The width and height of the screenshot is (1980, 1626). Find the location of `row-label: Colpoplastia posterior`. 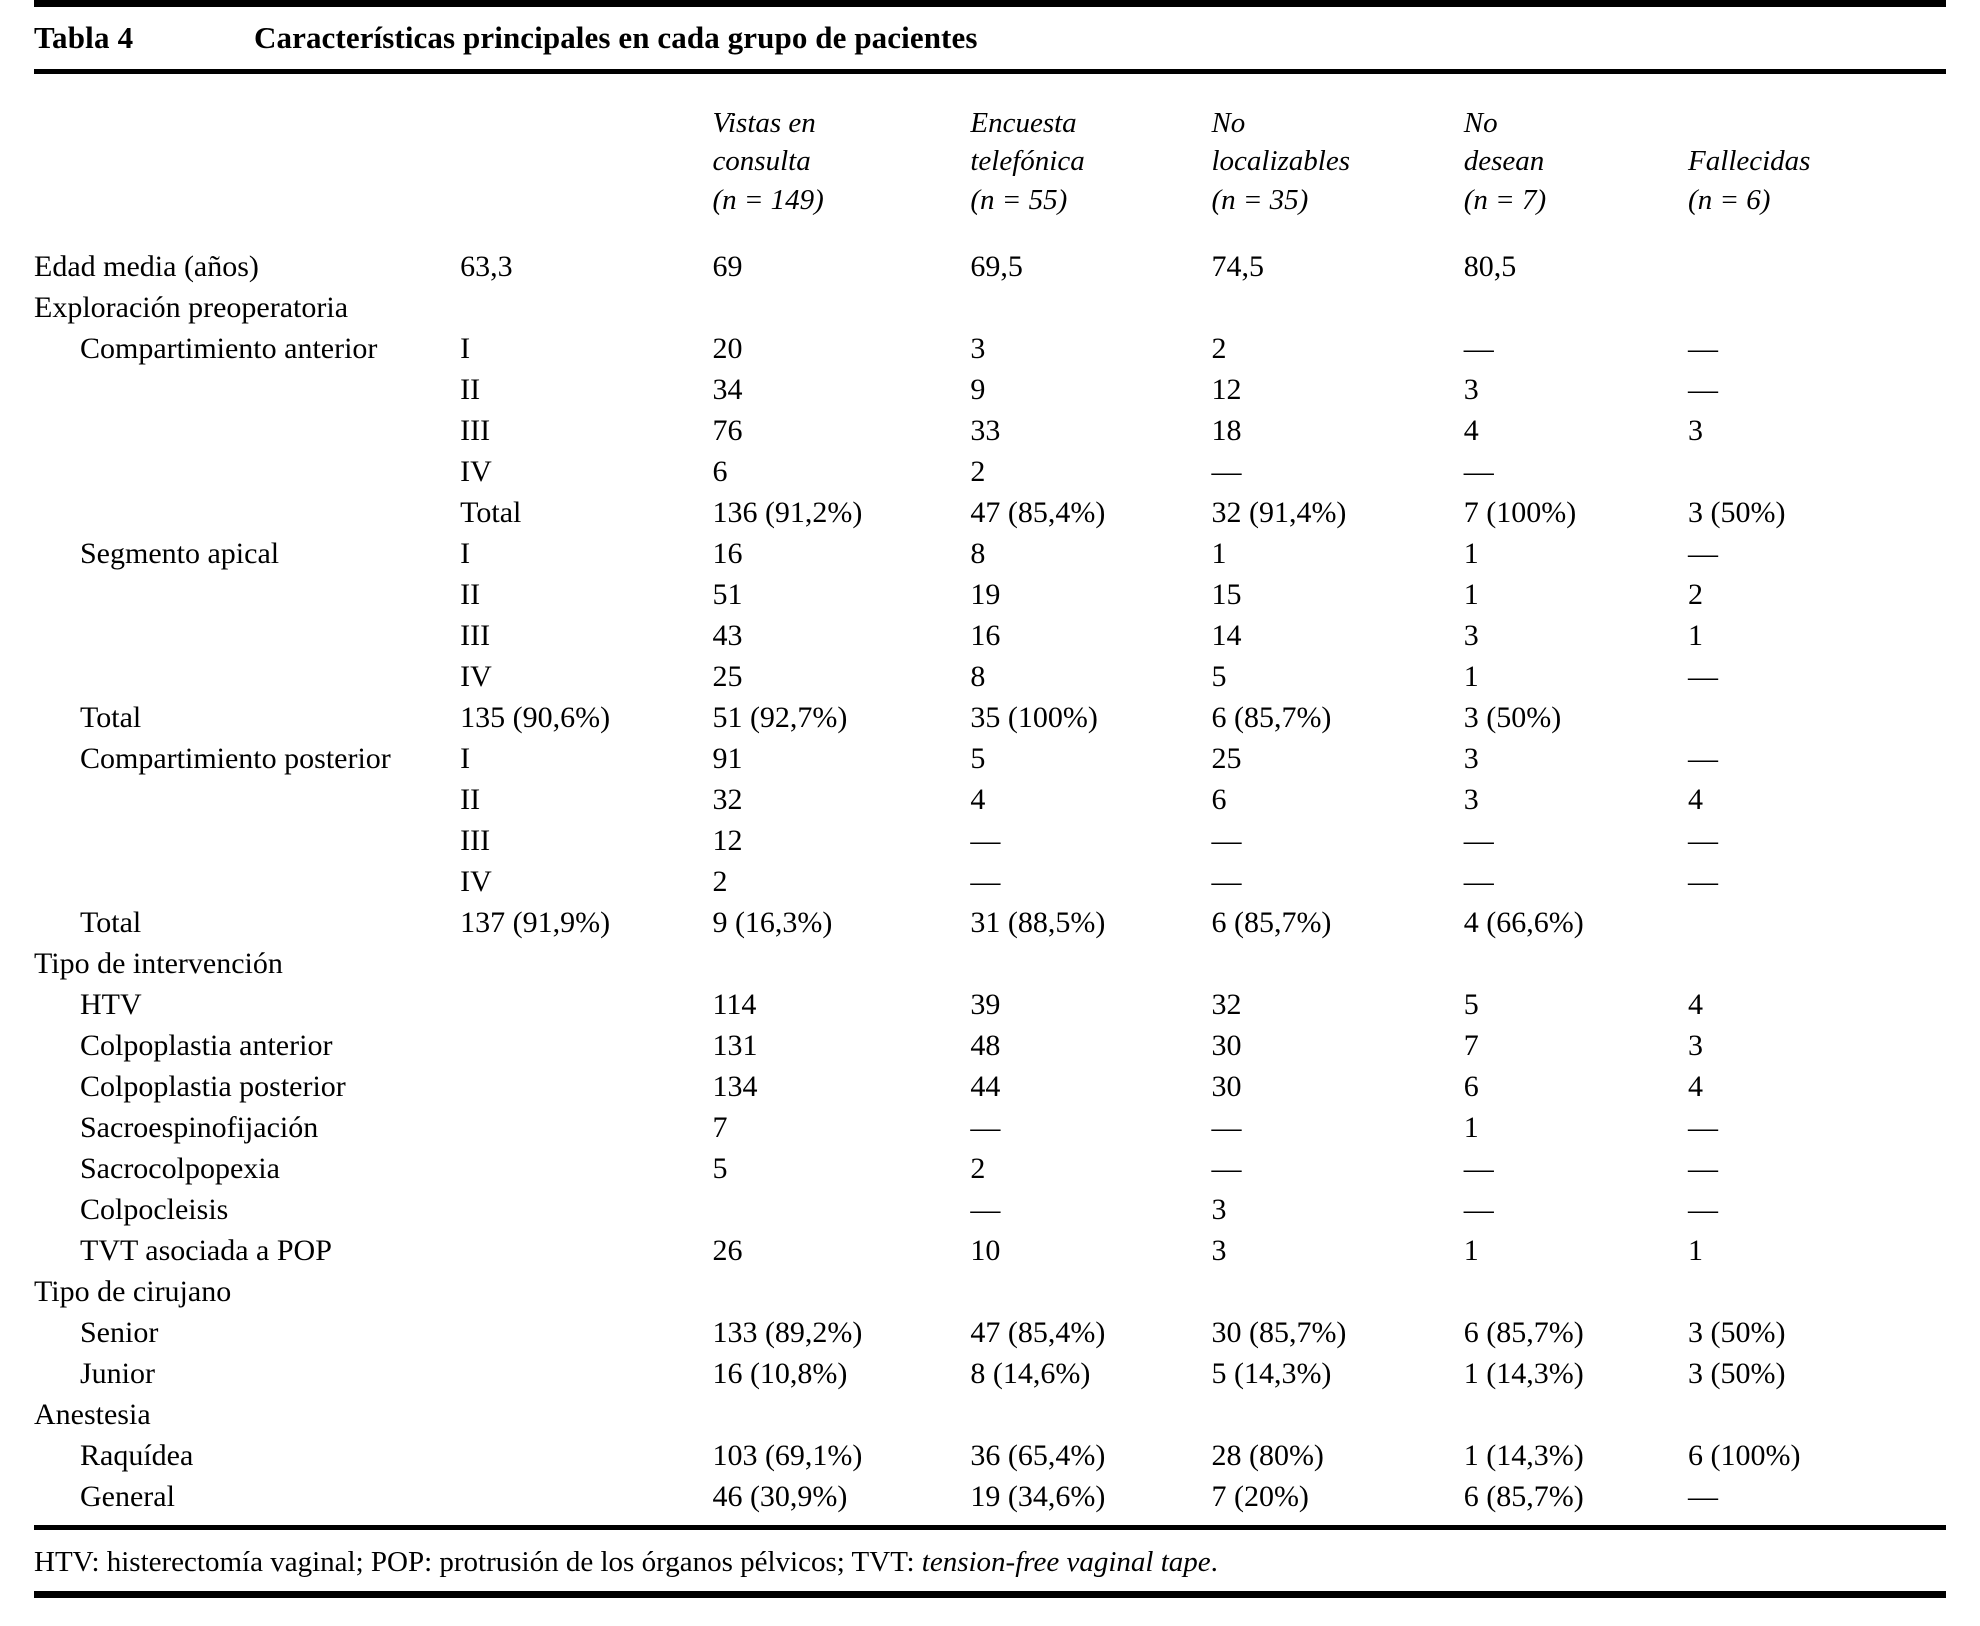

row-label: Colpoplastia posterior is located at coordinates (213, 1086).